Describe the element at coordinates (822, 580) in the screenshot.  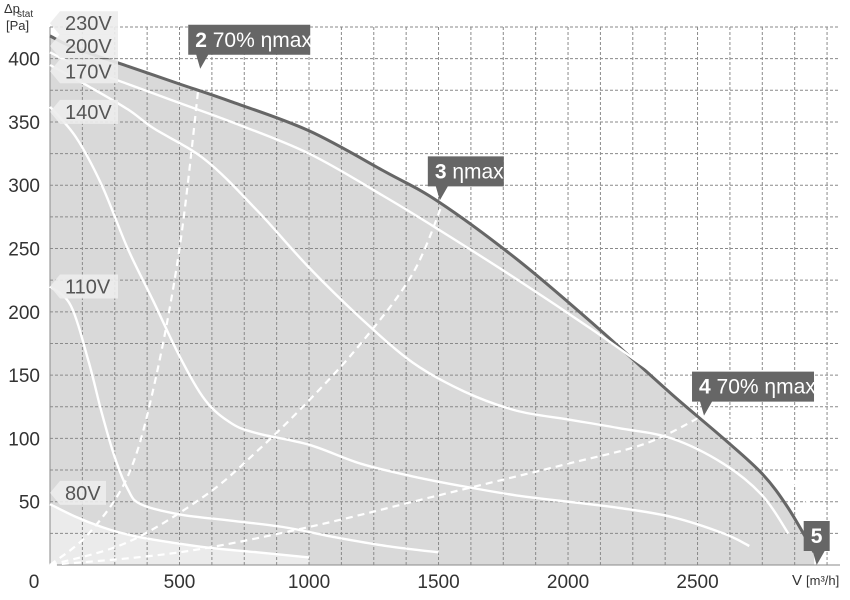
I see `x-axis-title-unit: [m³/h]` at that location.